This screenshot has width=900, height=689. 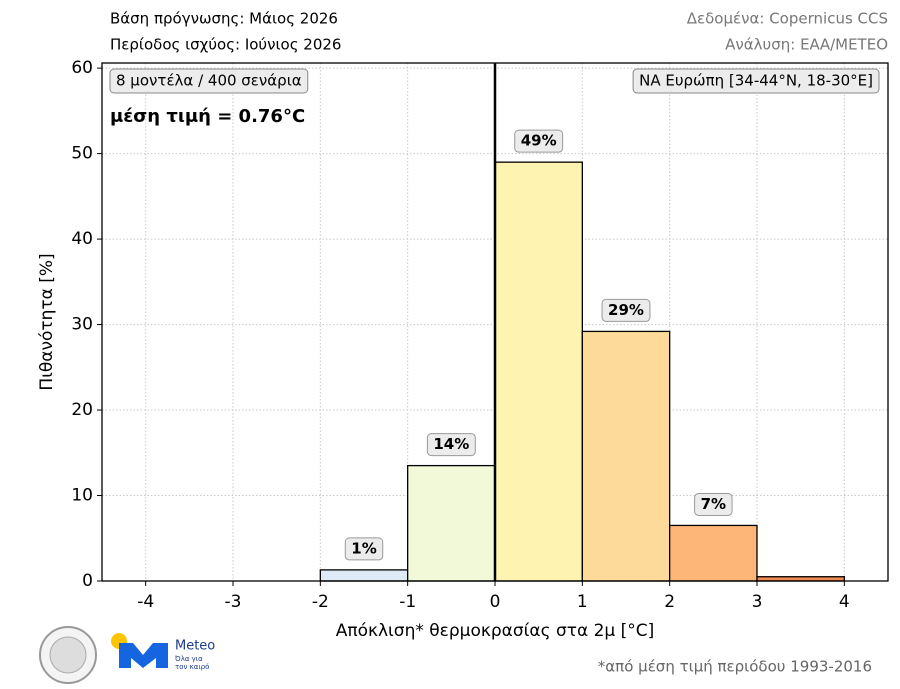 I want to click on value-label-group: 14%, so click(x=451, y=445).